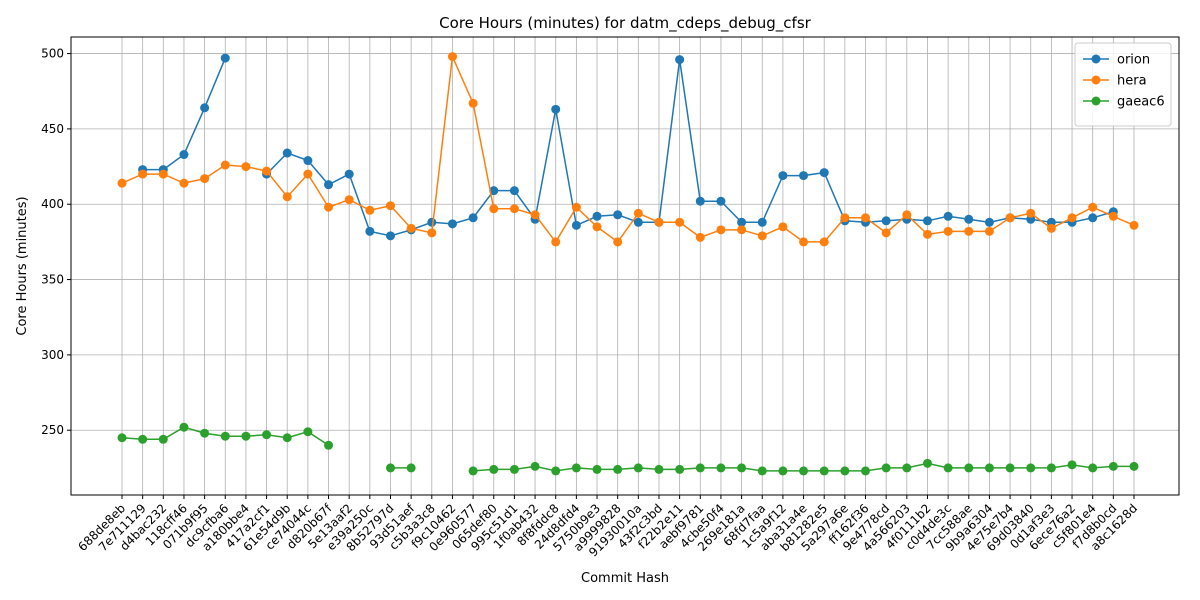  I want to click on y-tick-label: 250, so click(52, 430).